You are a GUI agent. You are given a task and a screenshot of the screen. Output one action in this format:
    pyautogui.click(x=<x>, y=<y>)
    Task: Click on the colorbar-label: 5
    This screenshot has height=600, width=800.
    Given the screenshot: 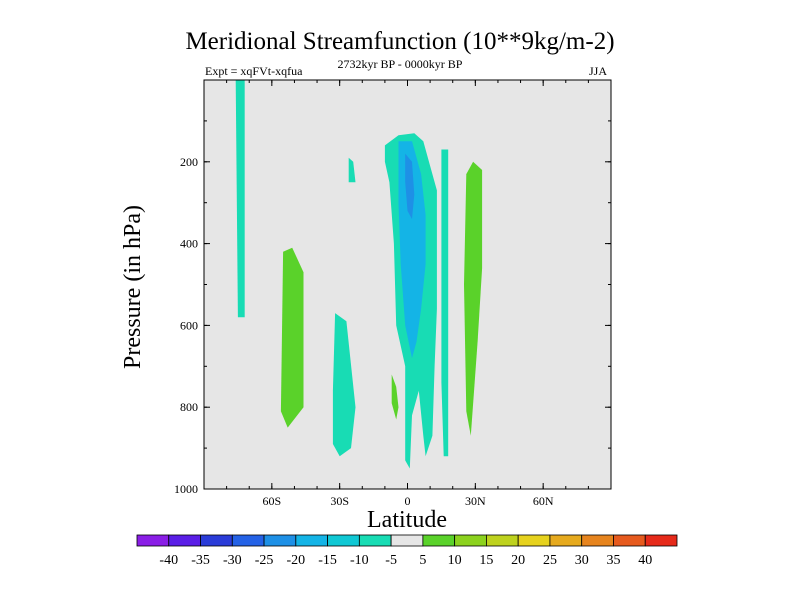 What is the action you would take?
    pyautogui.click(x=422, y=560)
    